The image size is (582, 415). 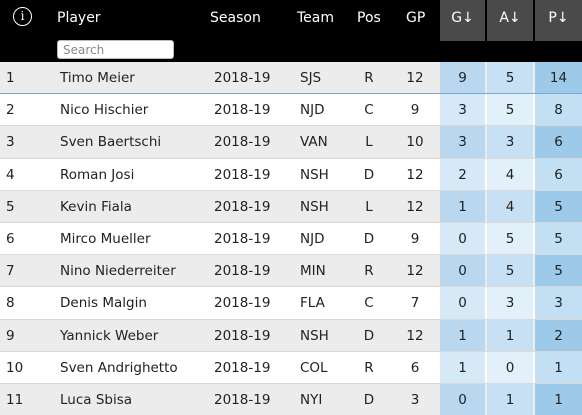 I want to click on points-cell: 2, so click(x=558, y=335).